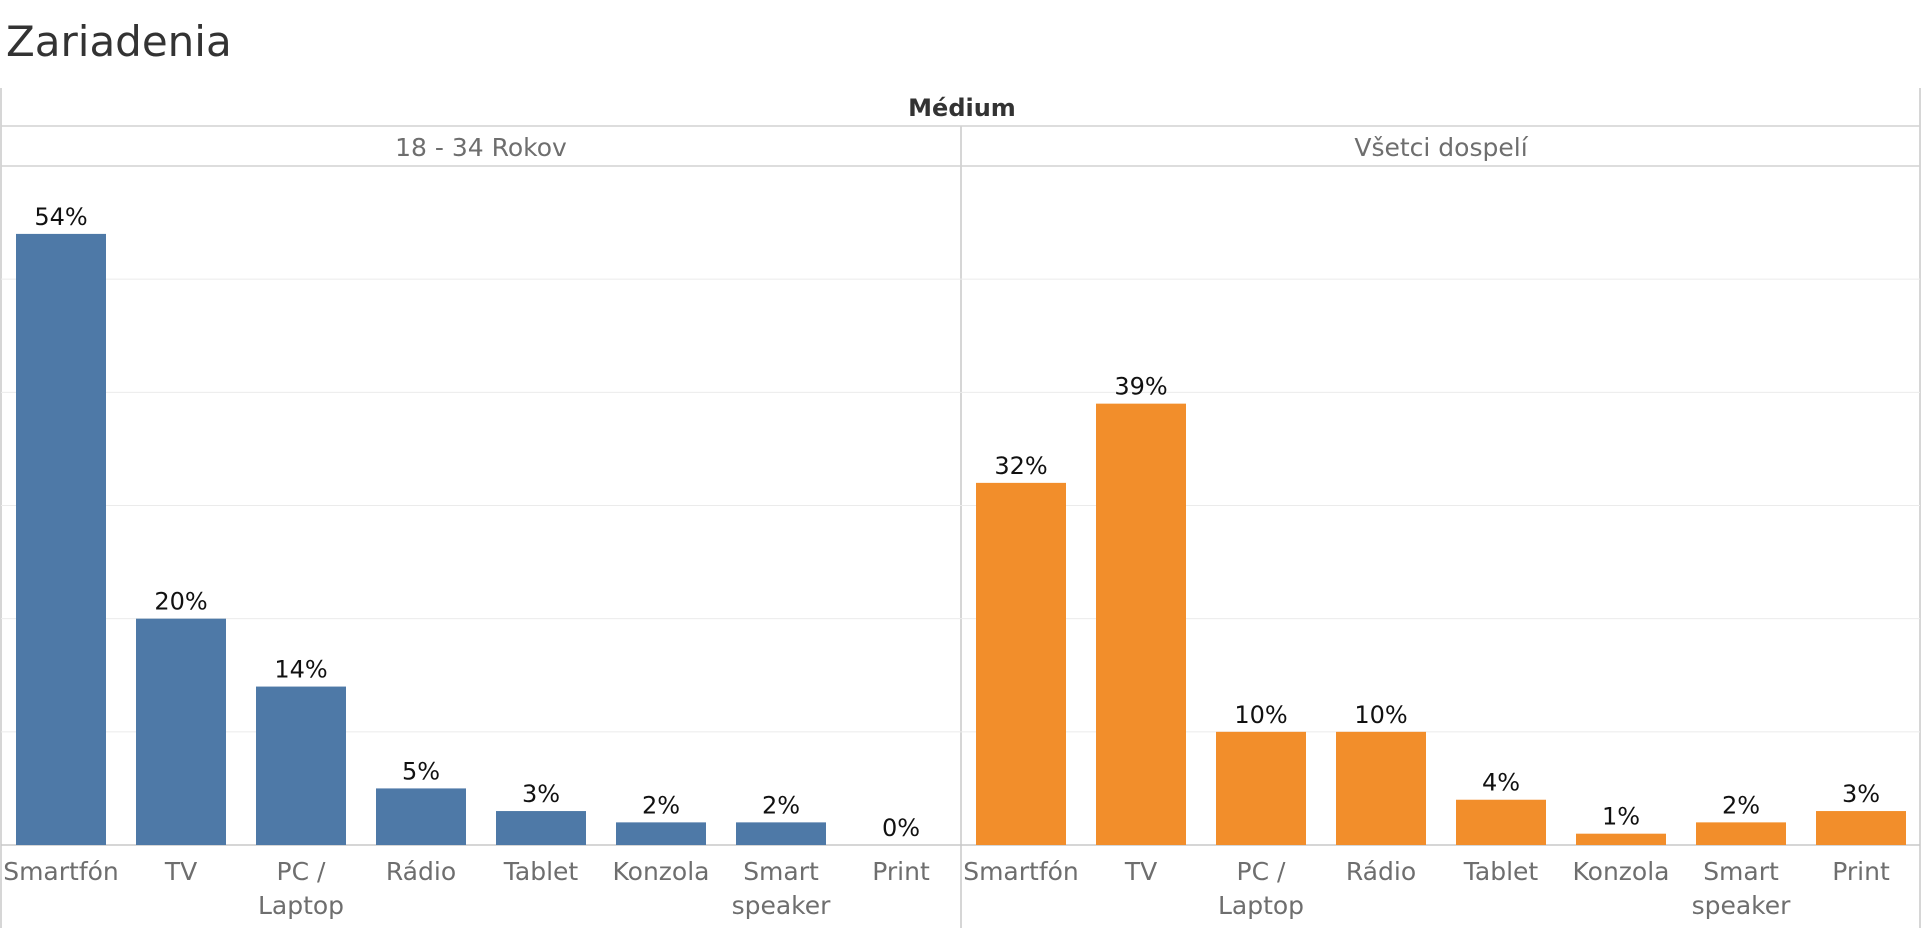  Describe the element at coordinates (300, 670) in the screenshot. I see `data-label: 14%` at that location.